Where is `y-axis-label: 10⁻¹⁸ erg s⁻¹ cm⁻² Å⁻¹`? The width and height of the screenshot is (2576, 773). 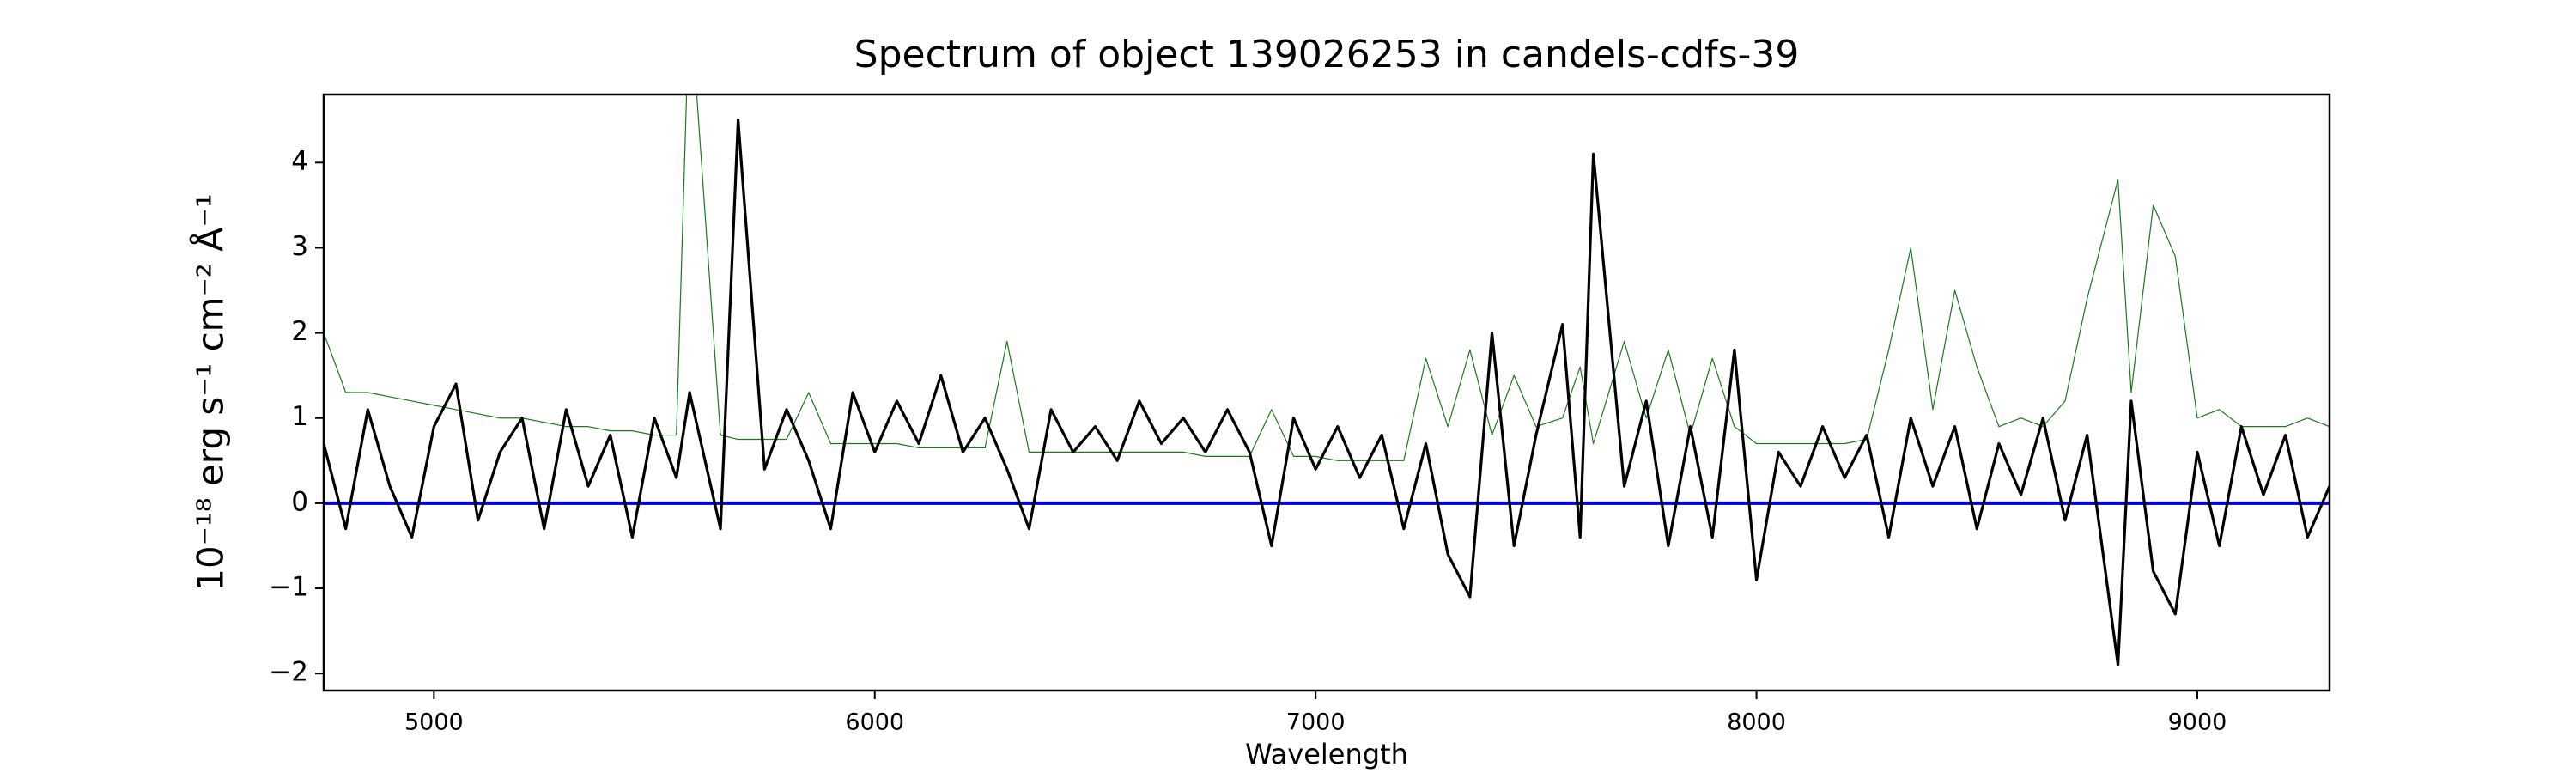 y-axis-label: 10⁻¹⁸ erg s⁻¹ cm⁻² Å⁻¹ is located at coordinates (210, 392).